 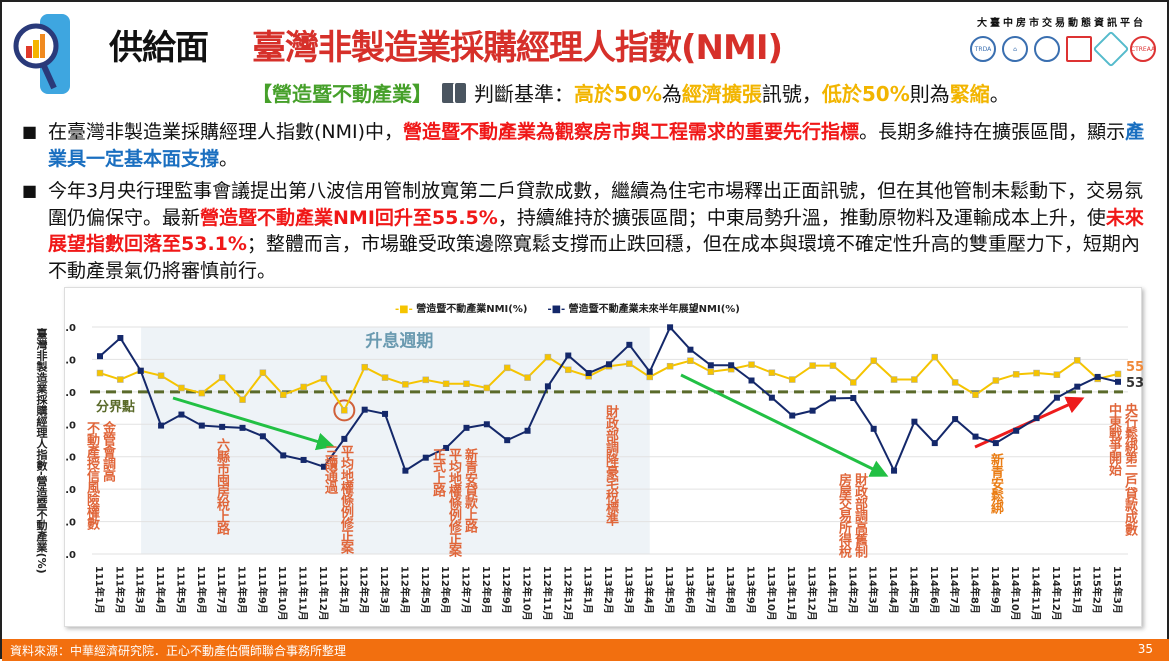 What do you see at coordinates (929, 94) in the screenshot?
I see `criteria-text: 則為` at bounding box center [929, 94].